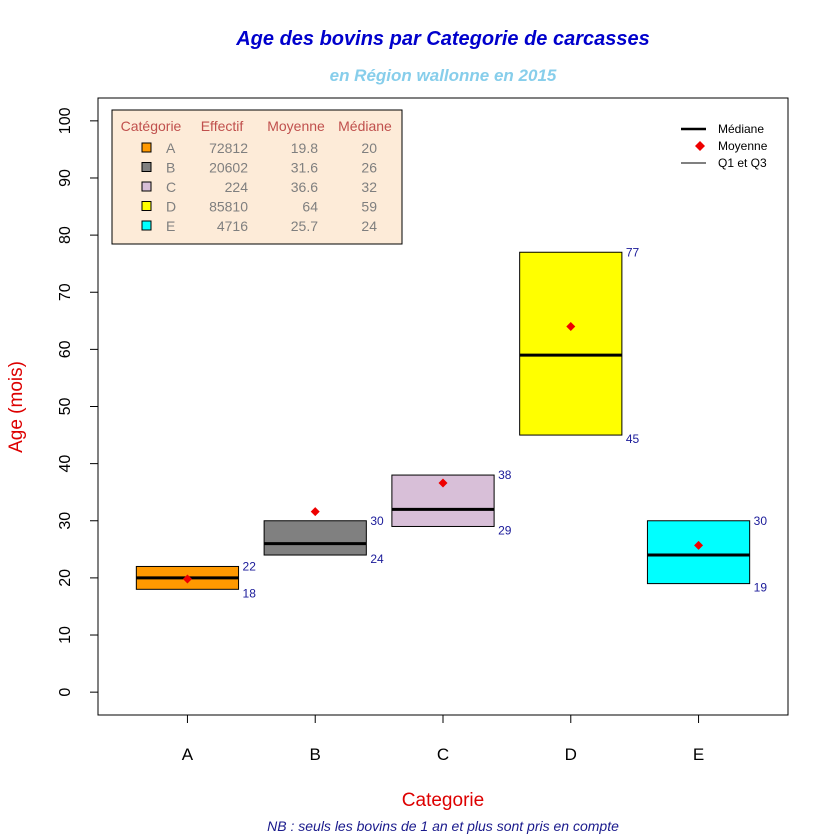  What do you see at coordinates (171, 207) in the screenshot?
I see `stats-category: D` at bounding box center [171, 207].